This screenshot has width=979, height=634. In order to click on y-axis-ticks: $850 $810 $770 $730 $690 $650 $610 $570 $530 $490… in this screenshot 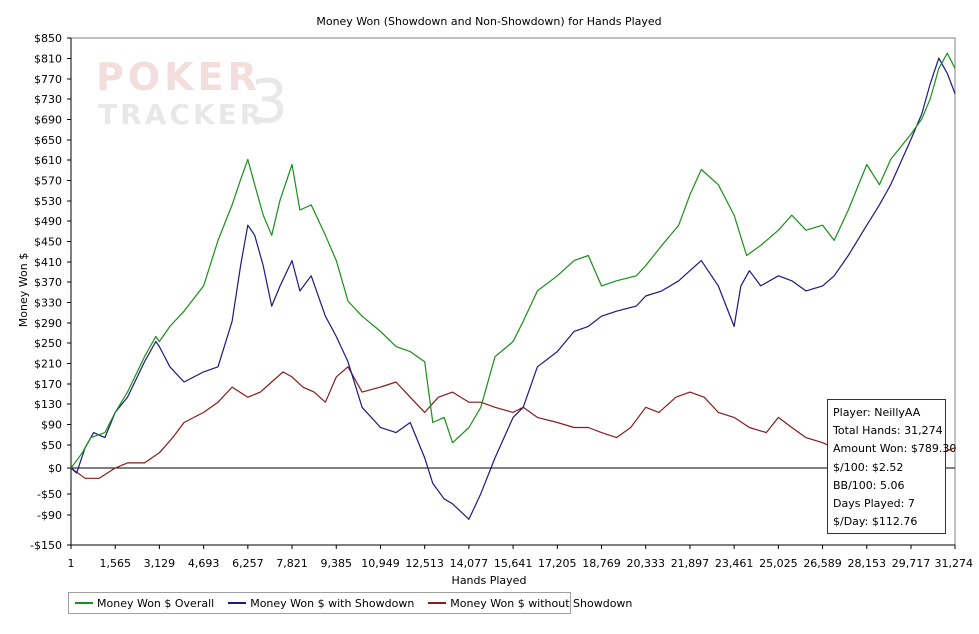, I will do `click(50, 292)`.